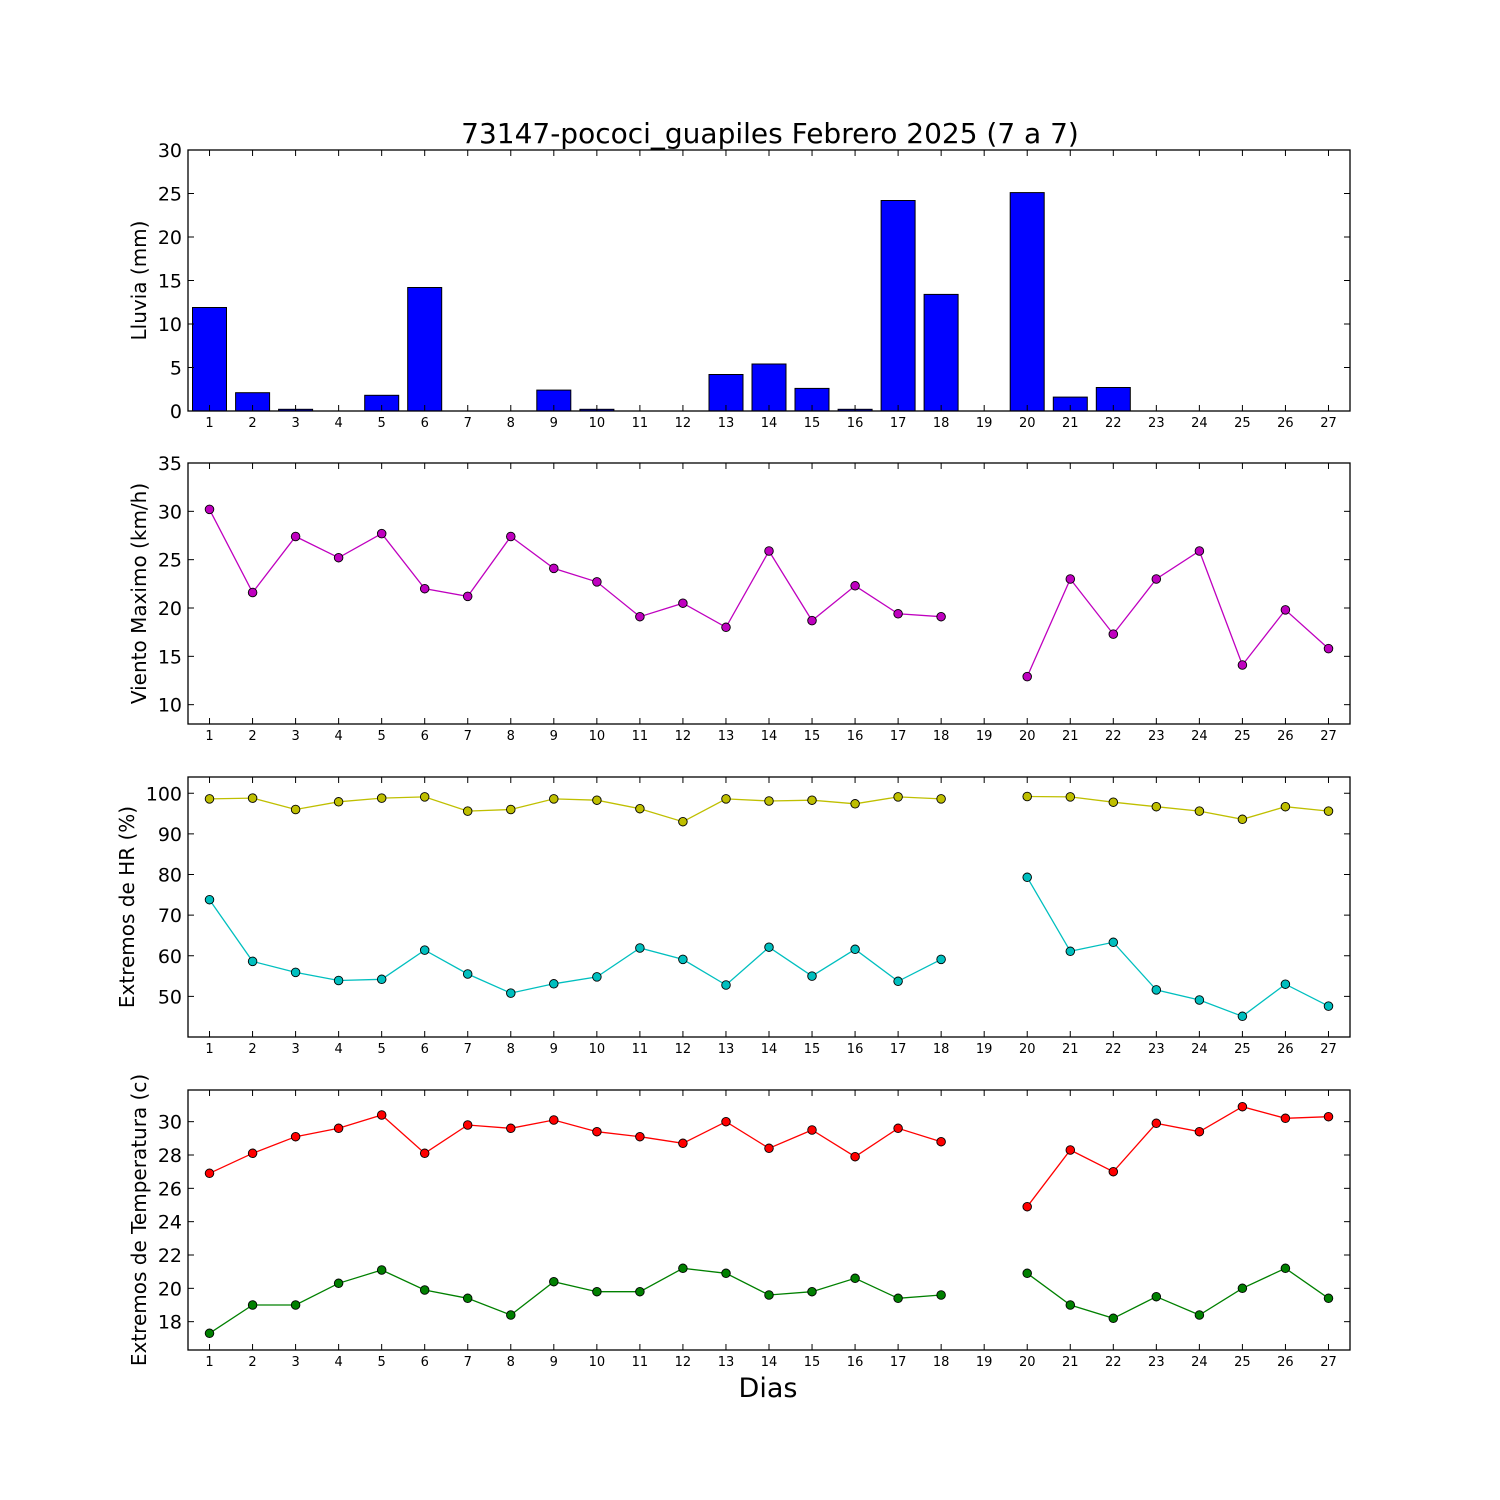 This screenshot has height=1500, width=1500. I want to click on xtick-label-4: 22, so click(1113, 1362).